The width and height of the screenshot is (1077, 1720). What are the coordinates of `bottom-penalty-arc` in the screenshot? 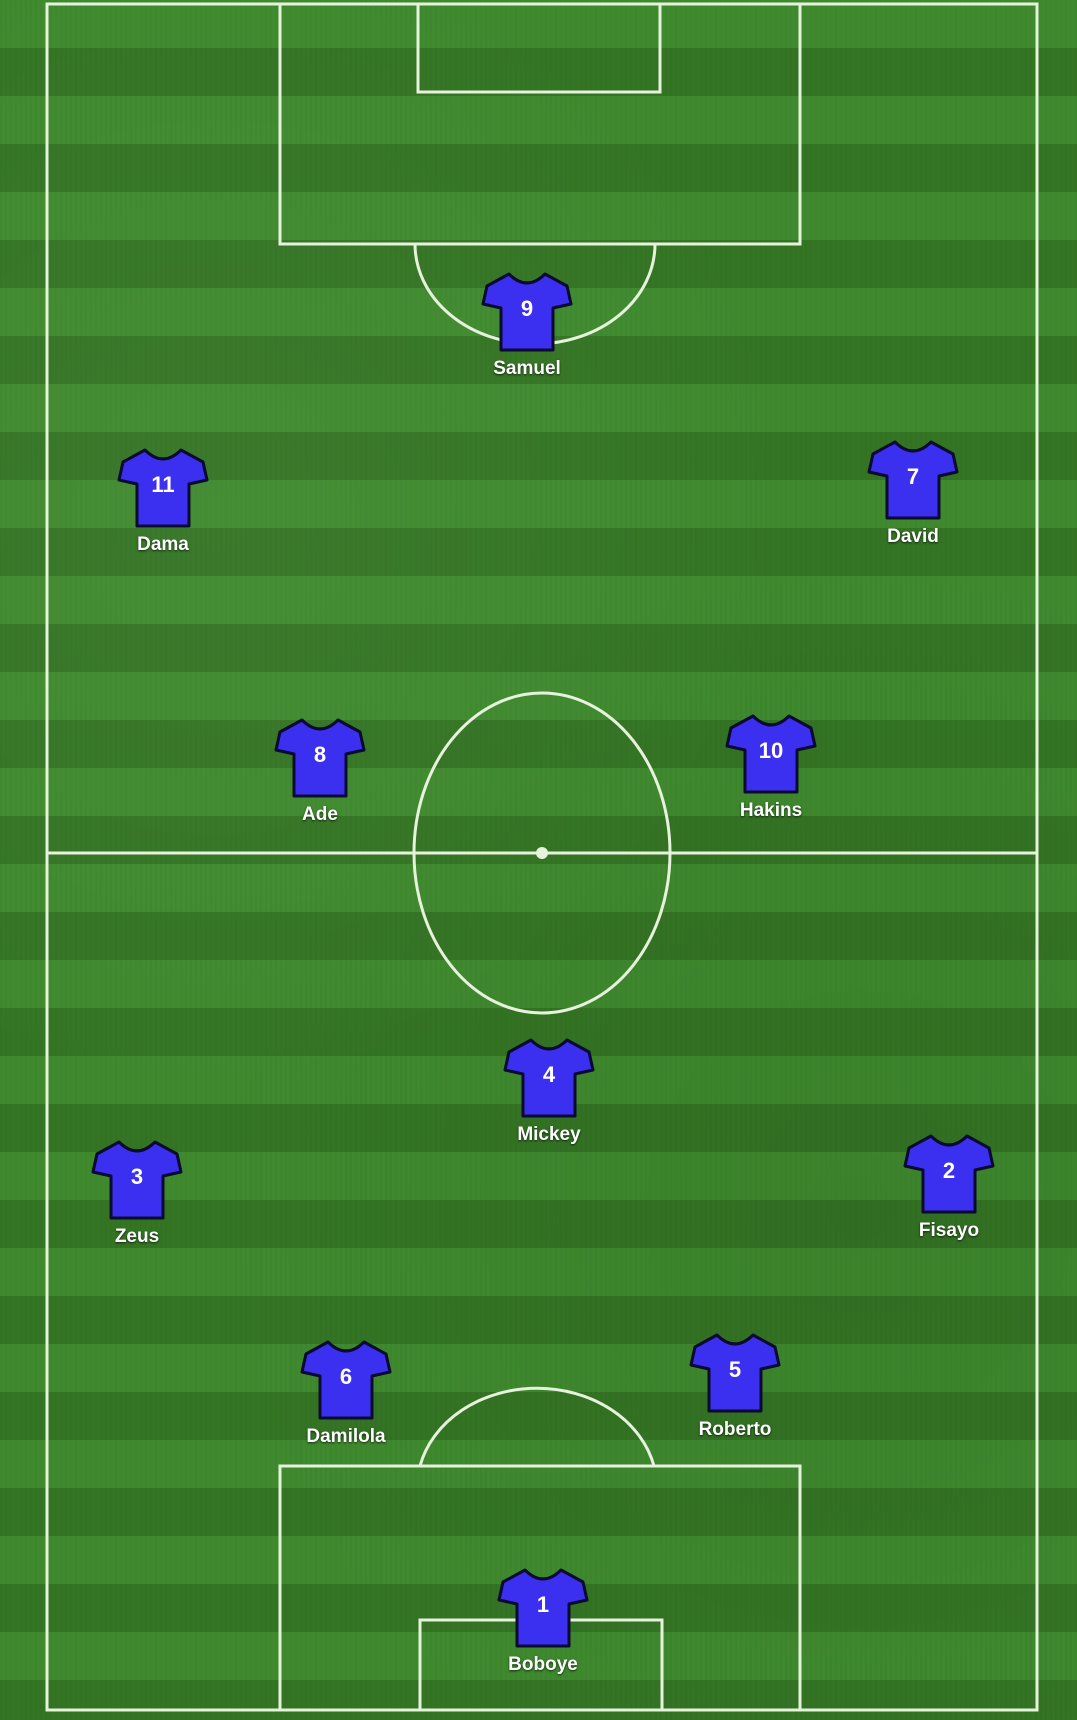 It's located at (537, 1426).